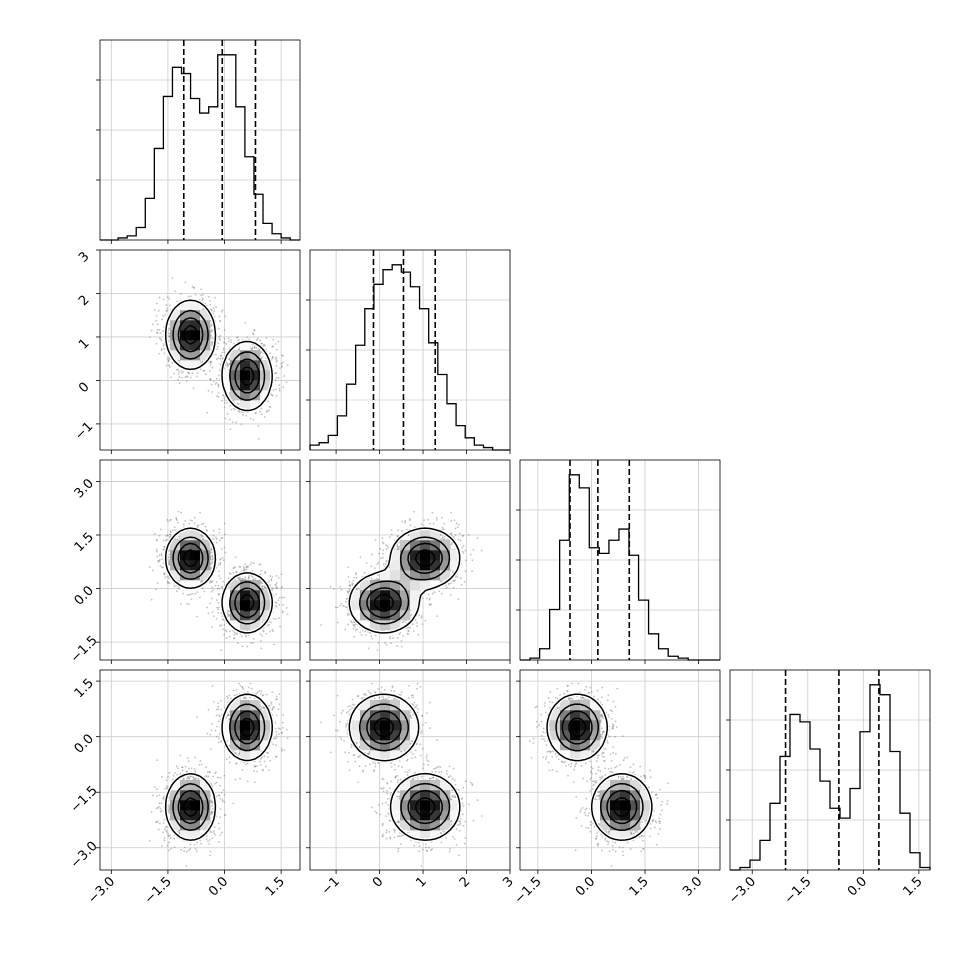  I want to click on contour-line, so click(219, 355).